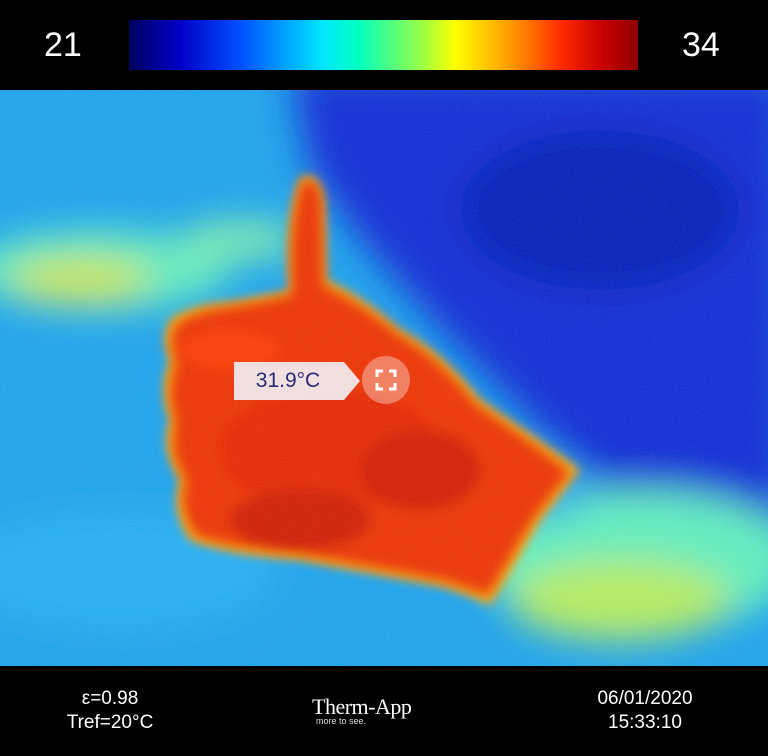 This screenshot has width=768, height=756. What do you see at coordinates (110, 698) in the screenshot?
I see `emissivity-value: ε=0.98` at bounding box center [110, 698].